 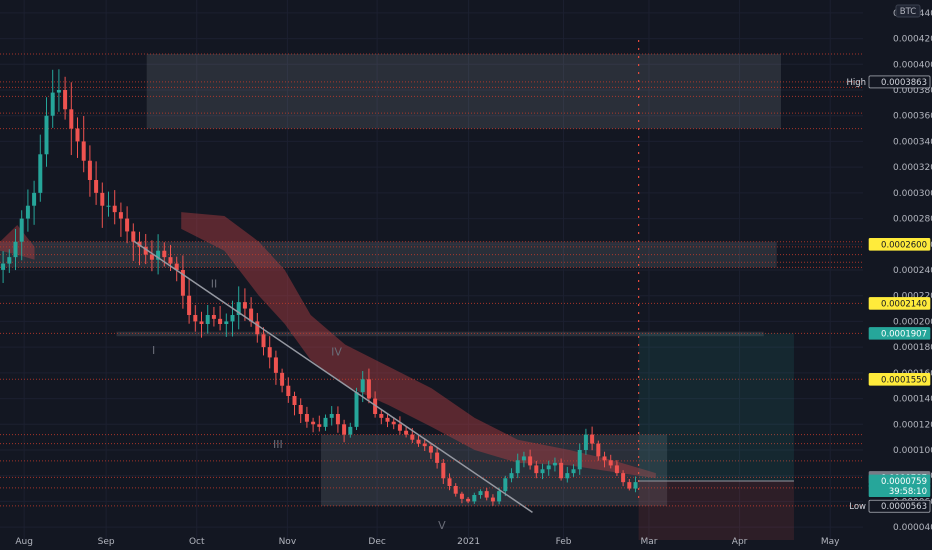 What do you see at coordinates (442, 525) in the screenshot?
I see `wave-label: V` at bounding box center [442, 525].